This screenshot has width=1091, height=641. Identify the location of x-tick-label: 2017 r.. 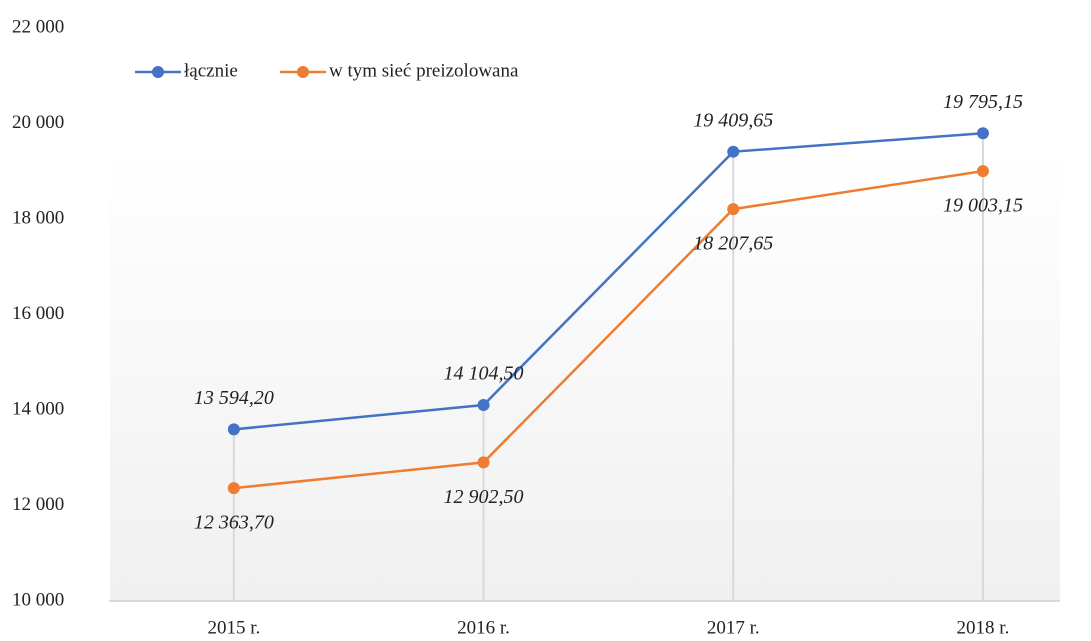
(733, 627).